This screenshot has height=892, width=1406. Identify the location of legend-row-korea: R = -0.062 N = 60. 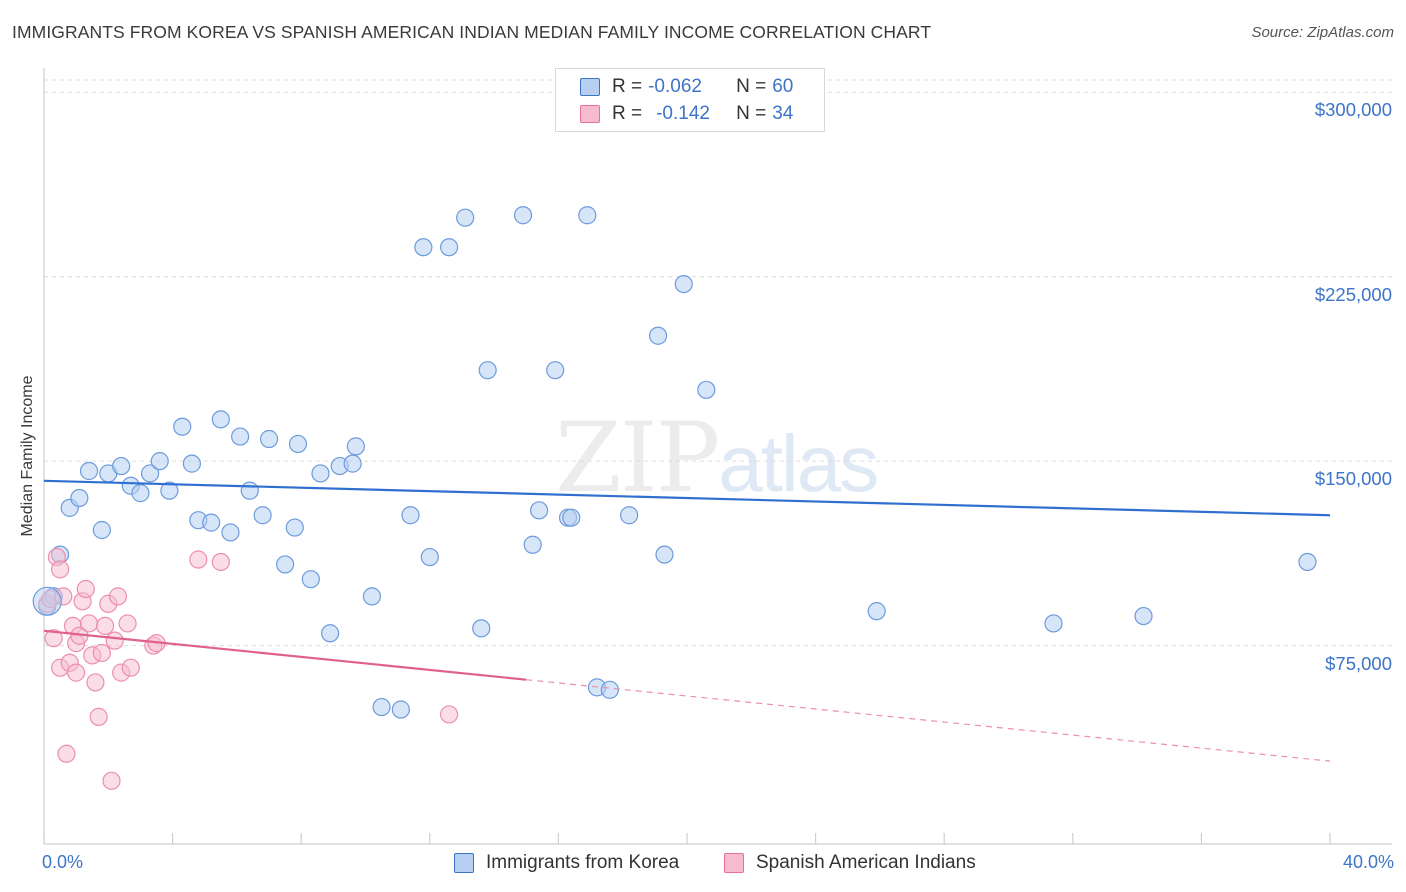
(686, 87).